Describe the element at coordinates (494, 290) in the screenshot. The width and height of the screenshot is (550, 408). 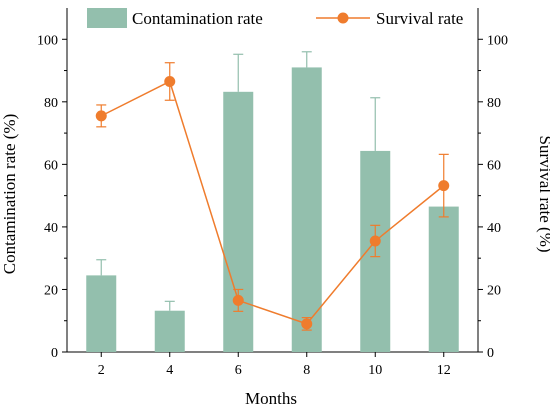
I see `y-tick-label-right: 20` at that location.